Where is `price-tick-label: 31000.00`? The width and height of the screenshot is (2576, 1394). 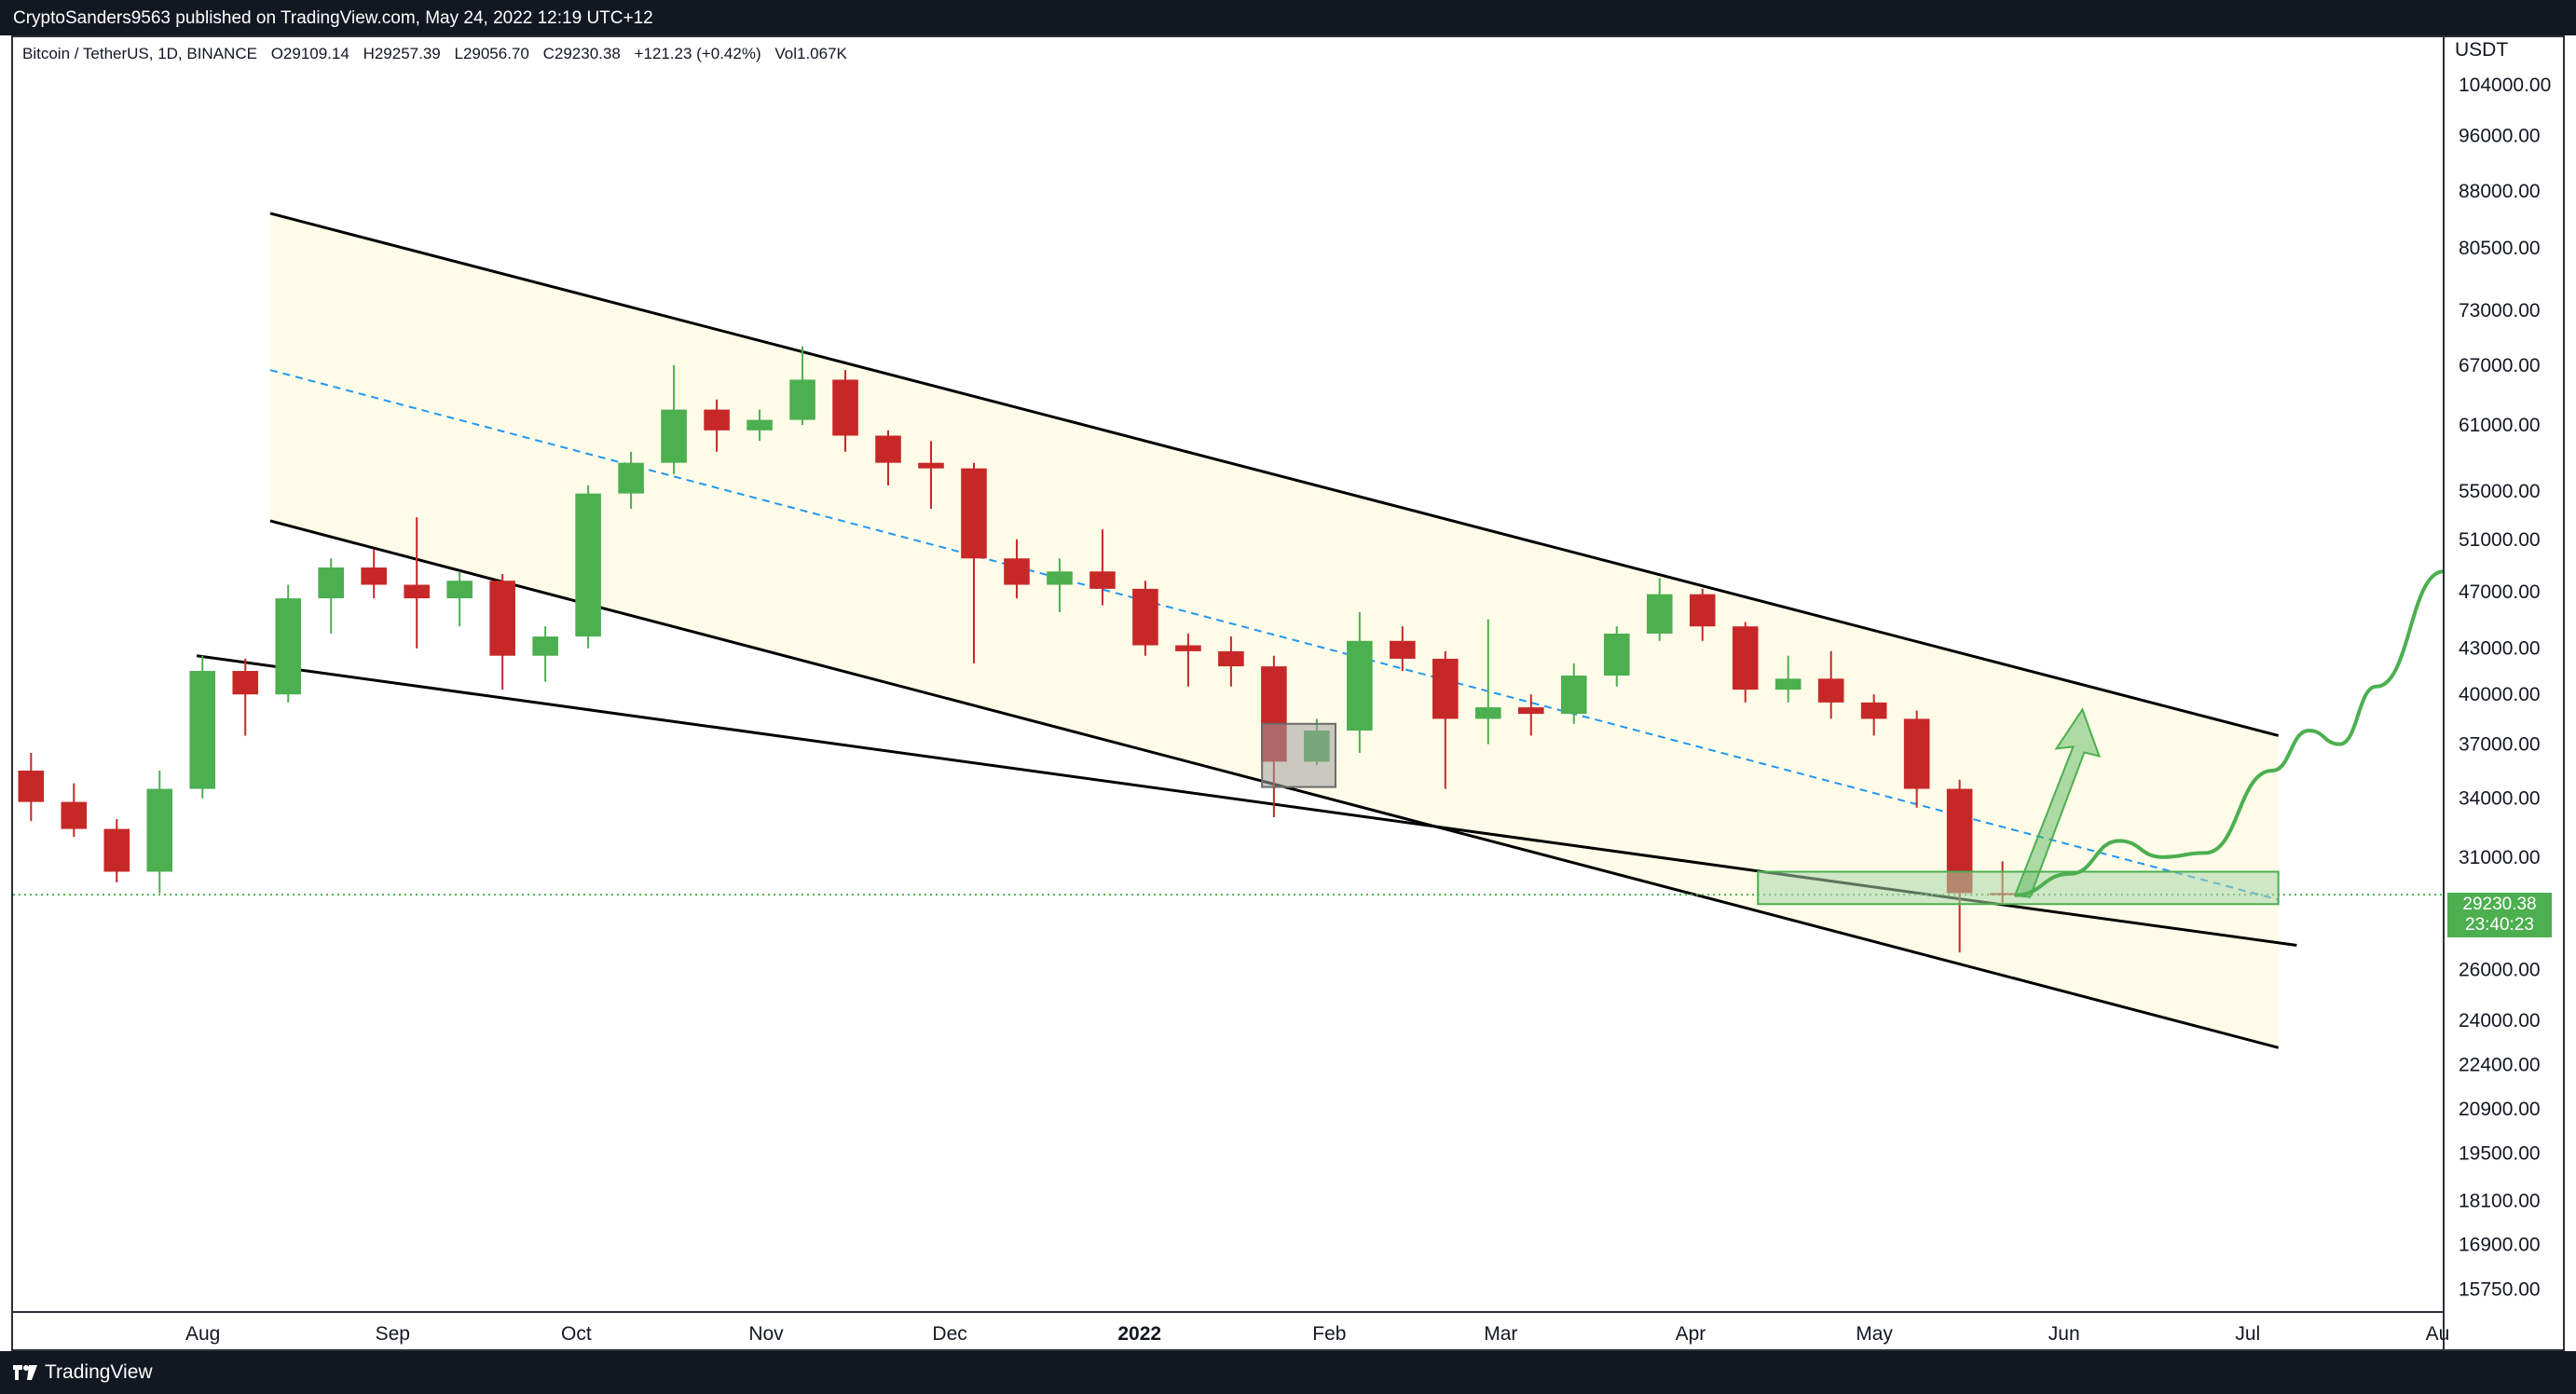
price-tick-label: 31000.00 is located at coordinates (2500, 857).